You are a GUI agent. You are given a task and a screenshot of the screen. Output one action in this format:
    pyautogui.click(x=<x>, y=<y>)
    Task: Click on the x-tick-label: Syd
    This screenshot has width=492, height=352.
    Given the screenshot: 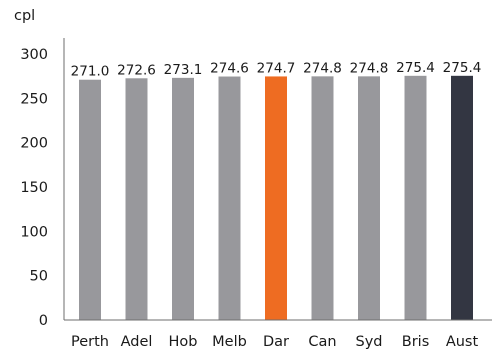 What is the action you would take?
    pyautogui.click(x=369, y=342)
    